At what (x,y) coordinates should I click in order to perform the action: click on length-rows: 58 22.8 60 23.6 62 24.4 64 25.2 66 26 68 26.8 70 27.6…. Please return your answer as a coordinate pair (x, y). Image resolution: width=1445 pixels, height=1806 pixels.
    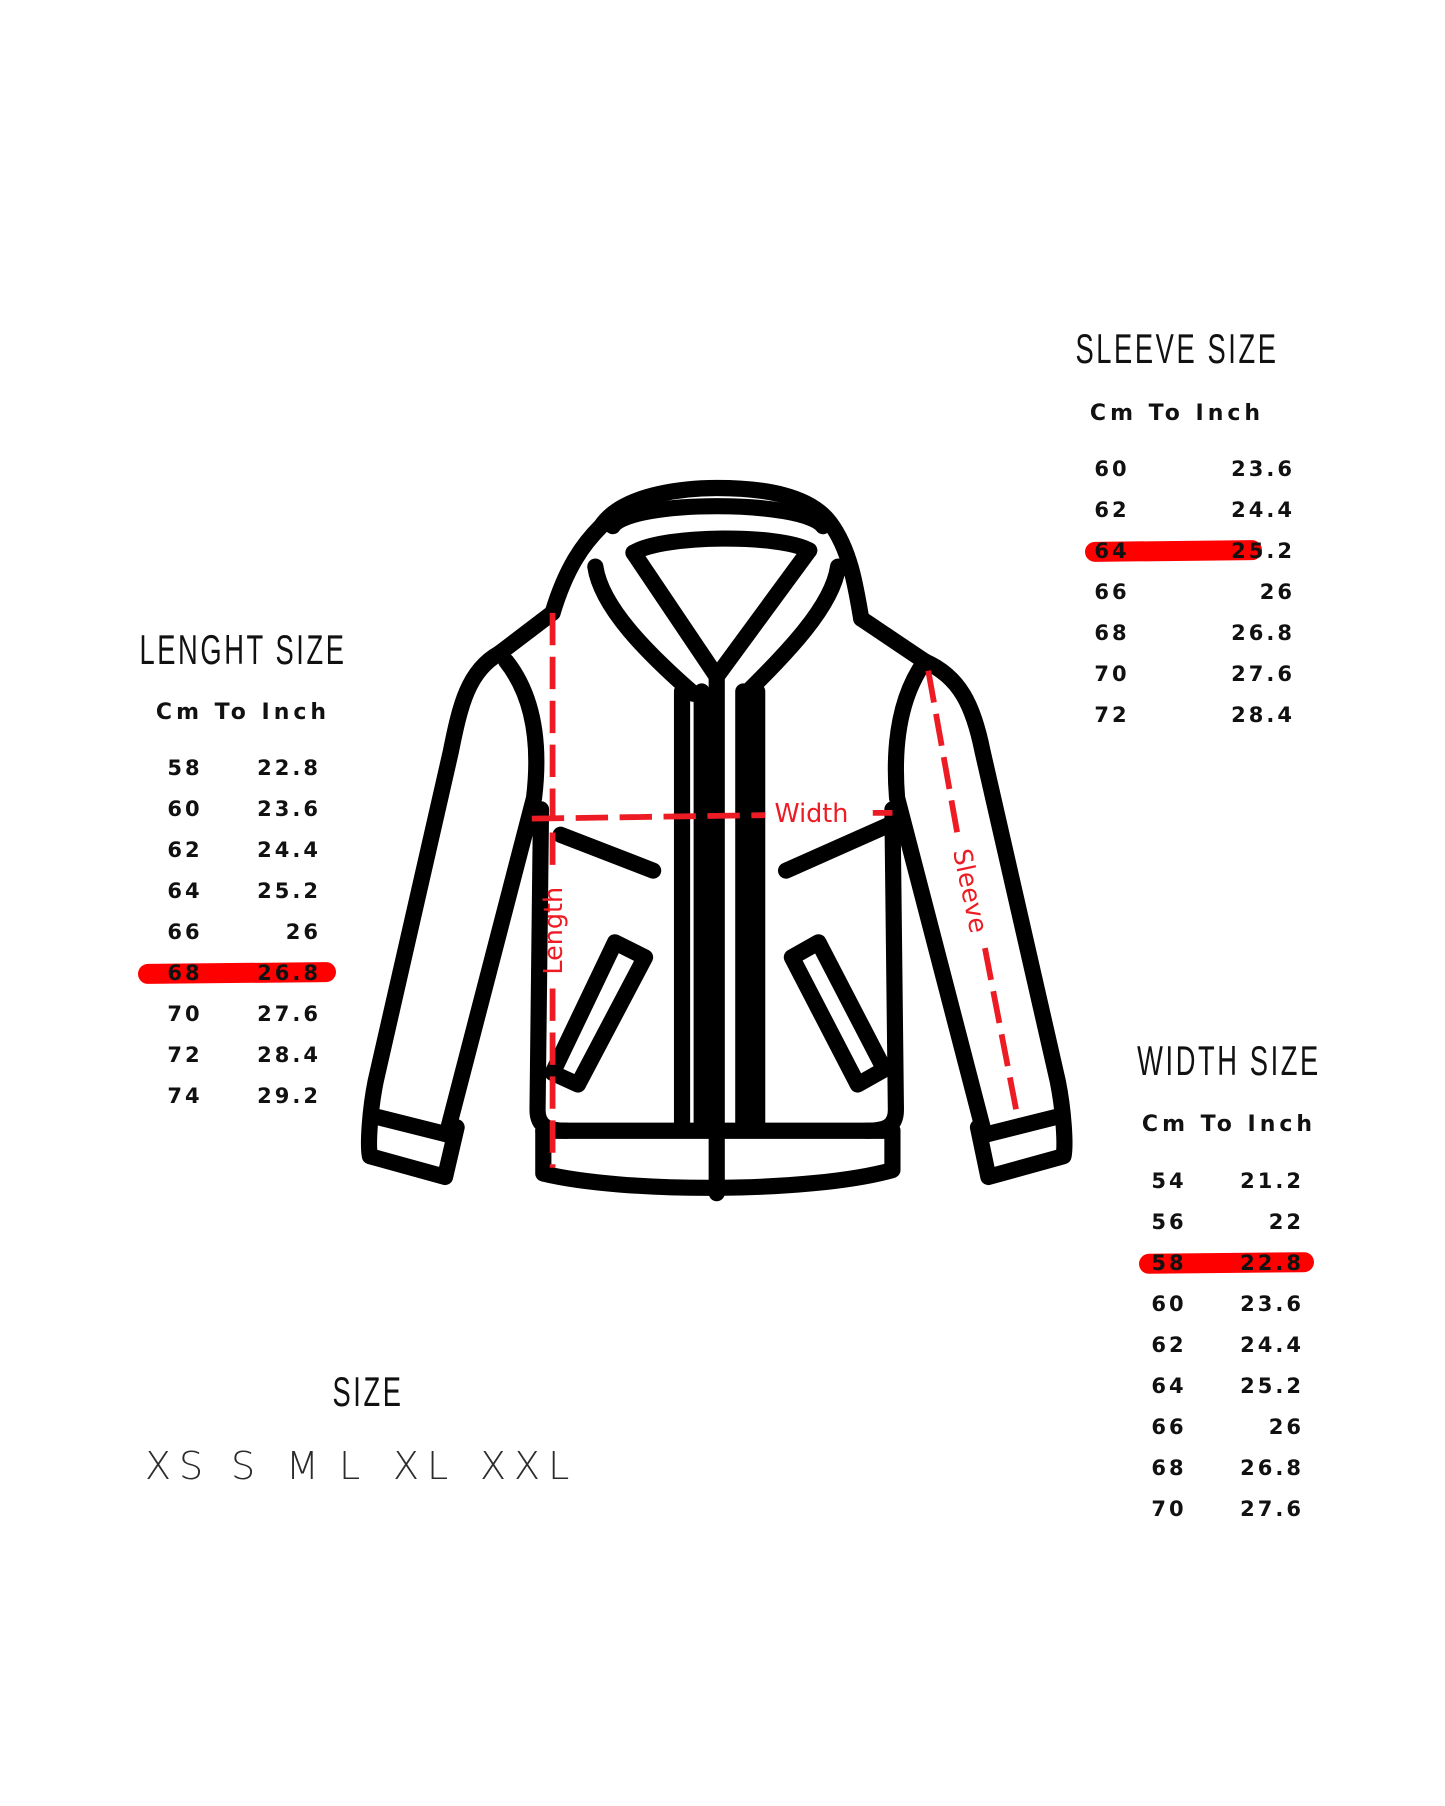
    Looking at the image, I should click on (243, 932).